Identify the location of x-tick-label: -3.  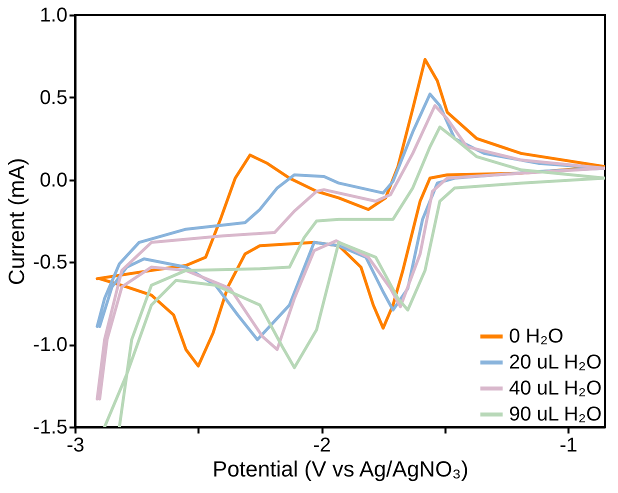
(75, 445).